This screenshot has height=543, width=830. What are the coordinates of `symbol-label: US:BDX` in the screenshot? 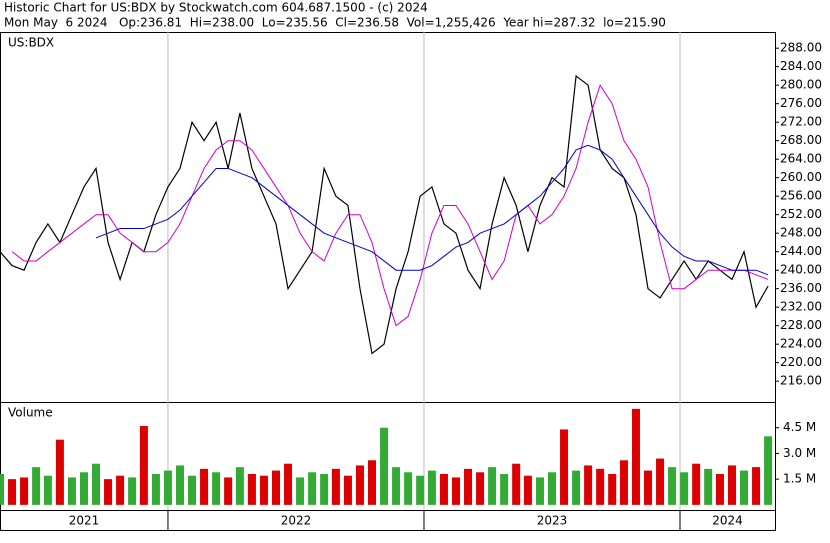 It's located at (31, 43).